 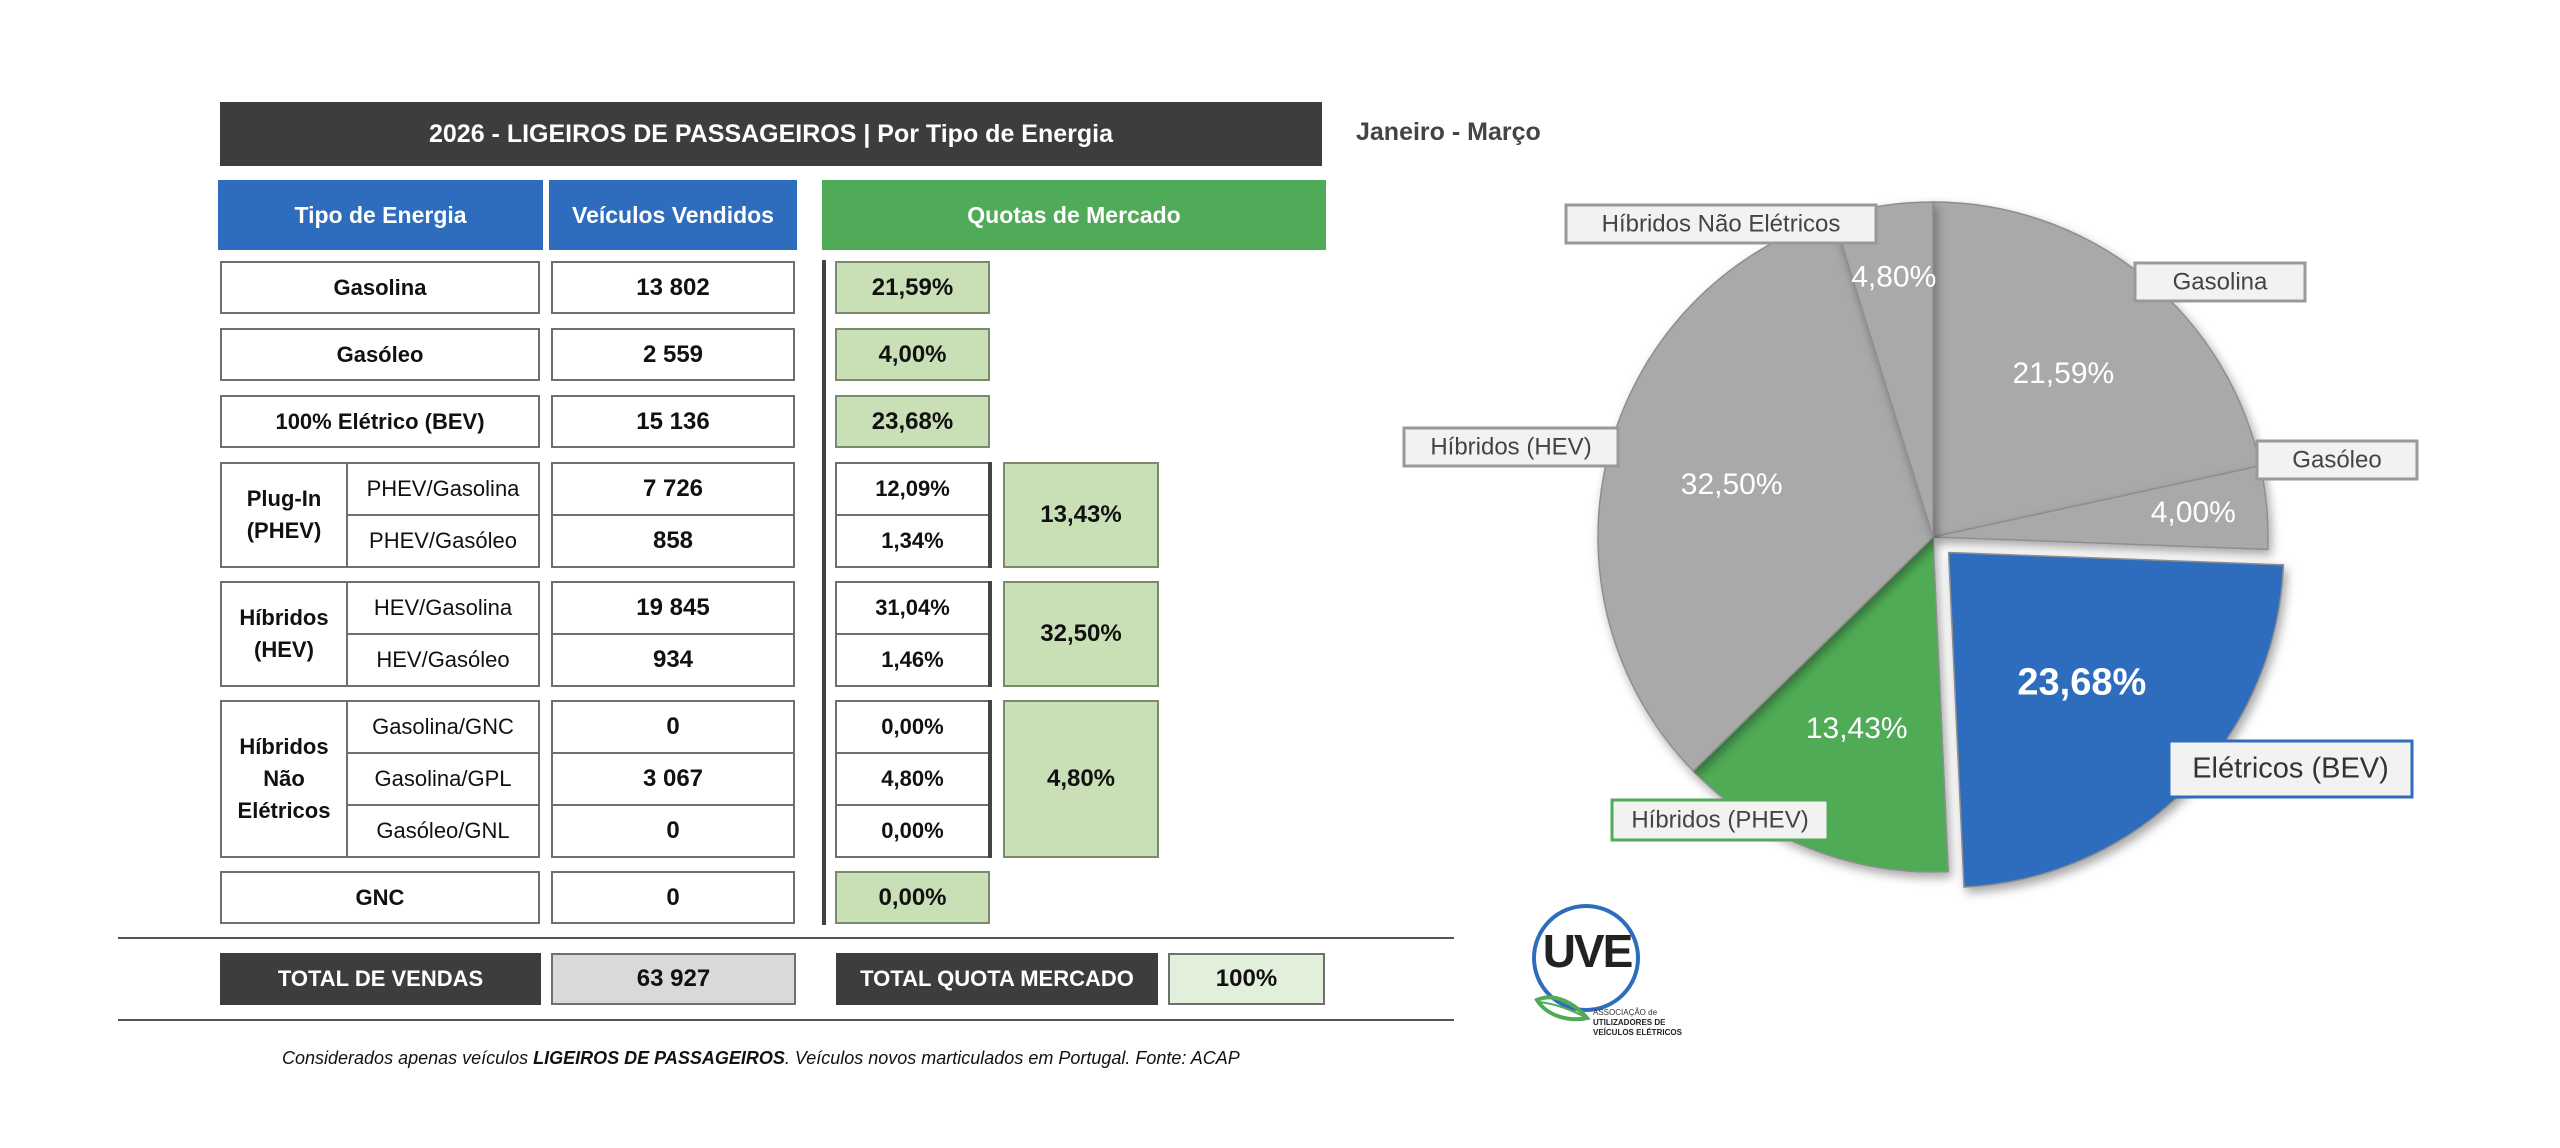 What do you see at coordinates (912, 608) in the screenshot?
I see `row-hev-gasolina-share: 31,04%` at bounding box center [912, 608].